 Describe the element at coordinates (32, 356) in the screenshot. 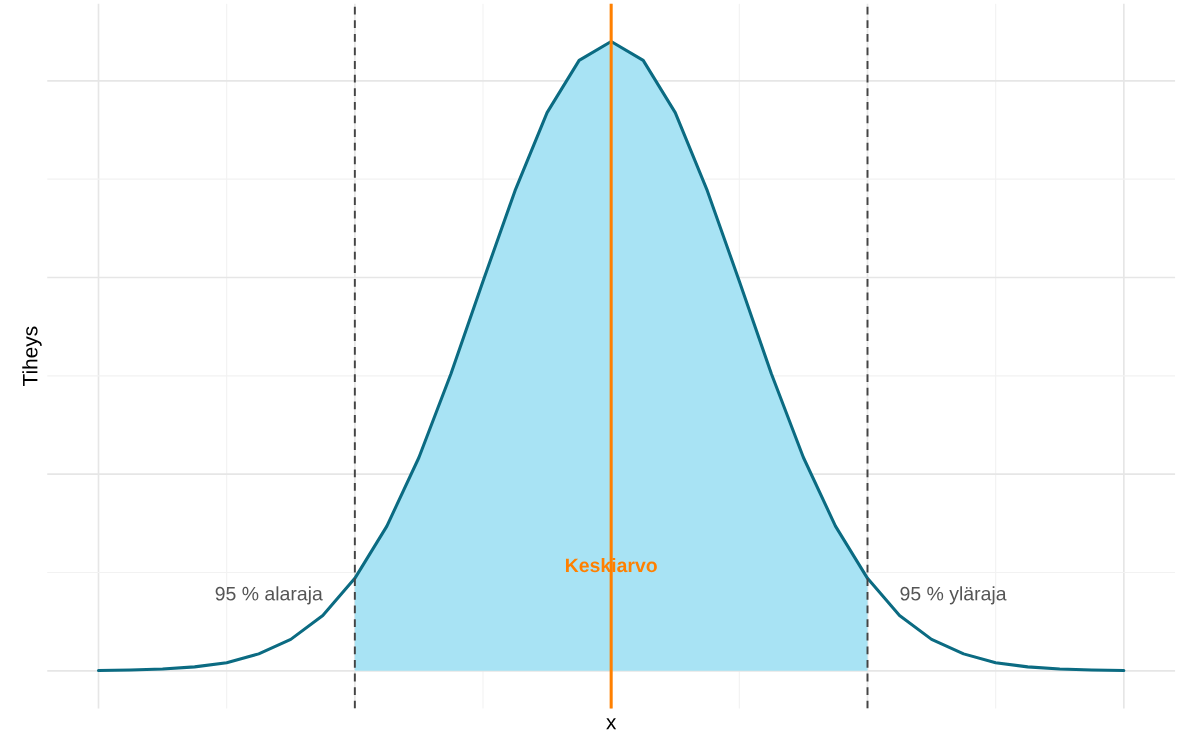

I see `y-axis-title: Tiheys` at that location.